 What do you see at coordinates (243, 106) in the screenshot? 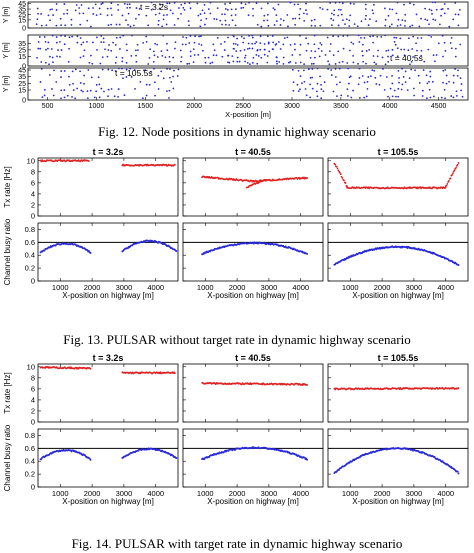
I see `fig12-x-tick-label: 2500` at bounding box center [243, 106].